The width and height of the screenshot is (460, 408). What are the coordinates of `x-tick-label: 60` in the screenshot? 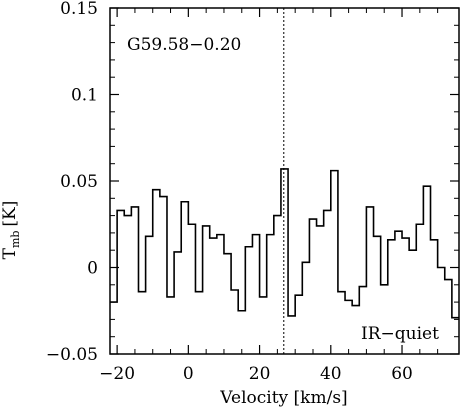 It's located at (402, 374).